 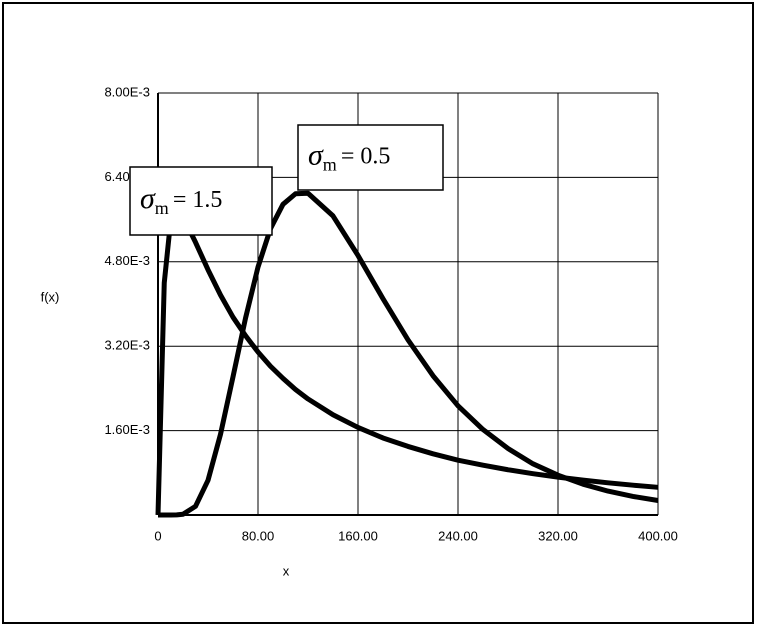 What do you see at coordinates (127, 260) in the screenshot?
I see `y-tick-label: 4.80E-3` at bounding box center [127, 260].